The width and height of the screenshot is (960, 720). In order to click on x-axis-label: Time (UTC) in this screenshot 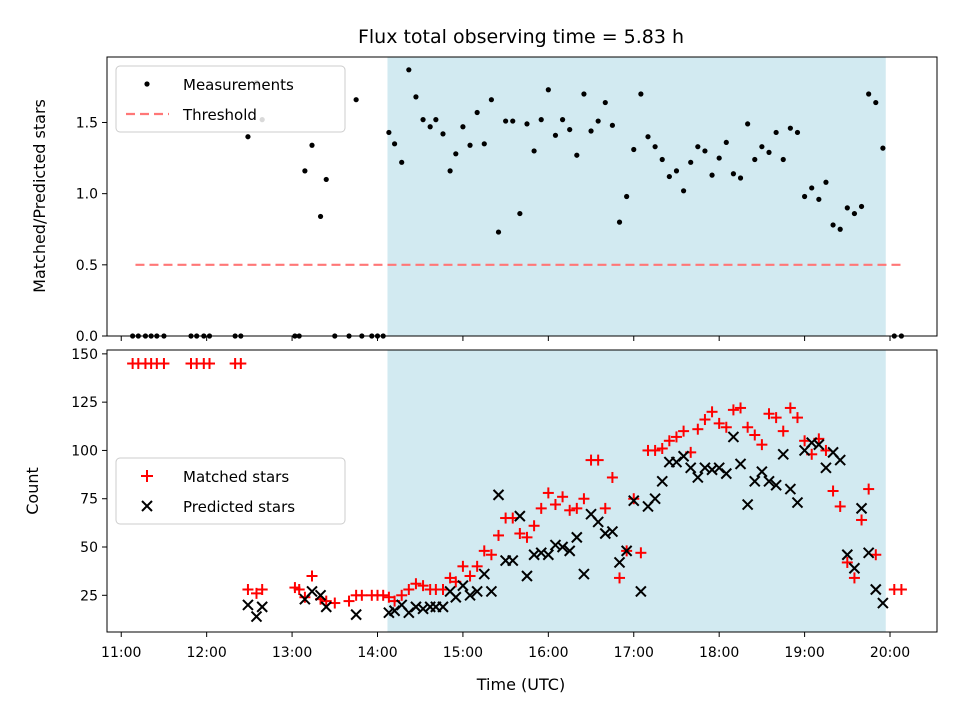, I will do `click(520, 684)`.